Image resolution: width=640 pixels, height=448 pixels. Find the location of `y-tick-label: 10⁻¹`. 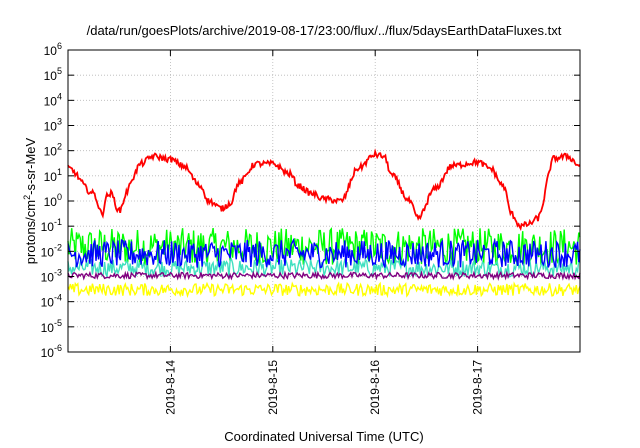

y-tick-label: 10⁻¹ is located at coordinates (51, 225).